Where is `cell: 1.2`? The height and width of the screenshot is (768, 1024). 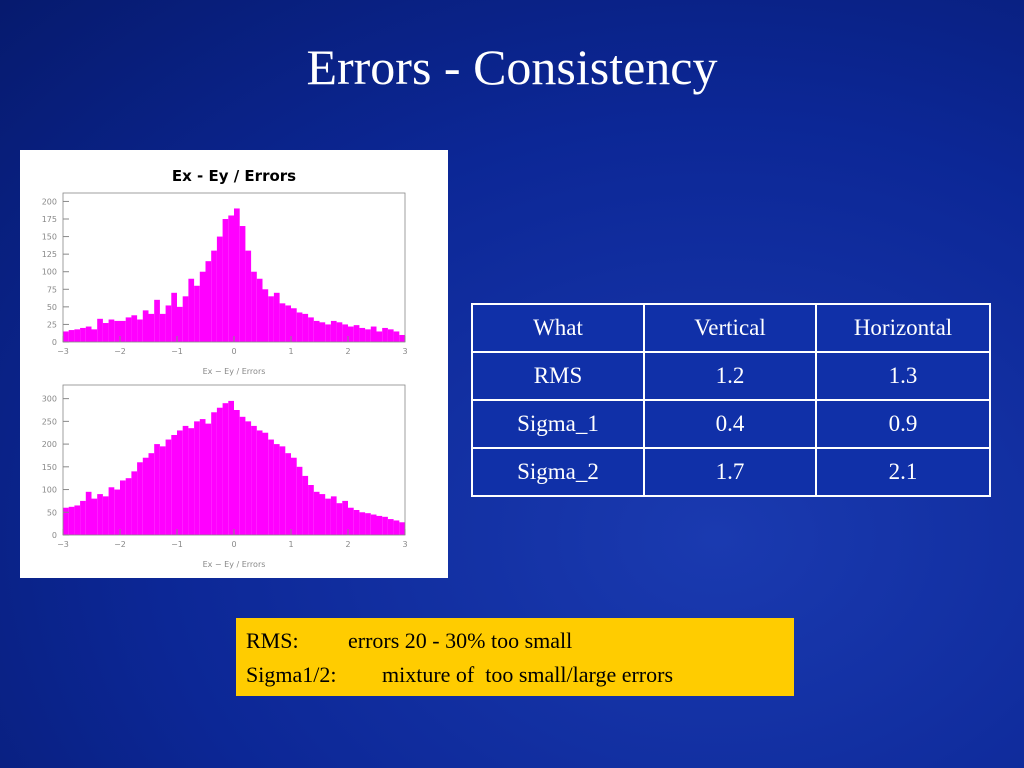
cell: 1.2 is located at coordinates (730, 376).